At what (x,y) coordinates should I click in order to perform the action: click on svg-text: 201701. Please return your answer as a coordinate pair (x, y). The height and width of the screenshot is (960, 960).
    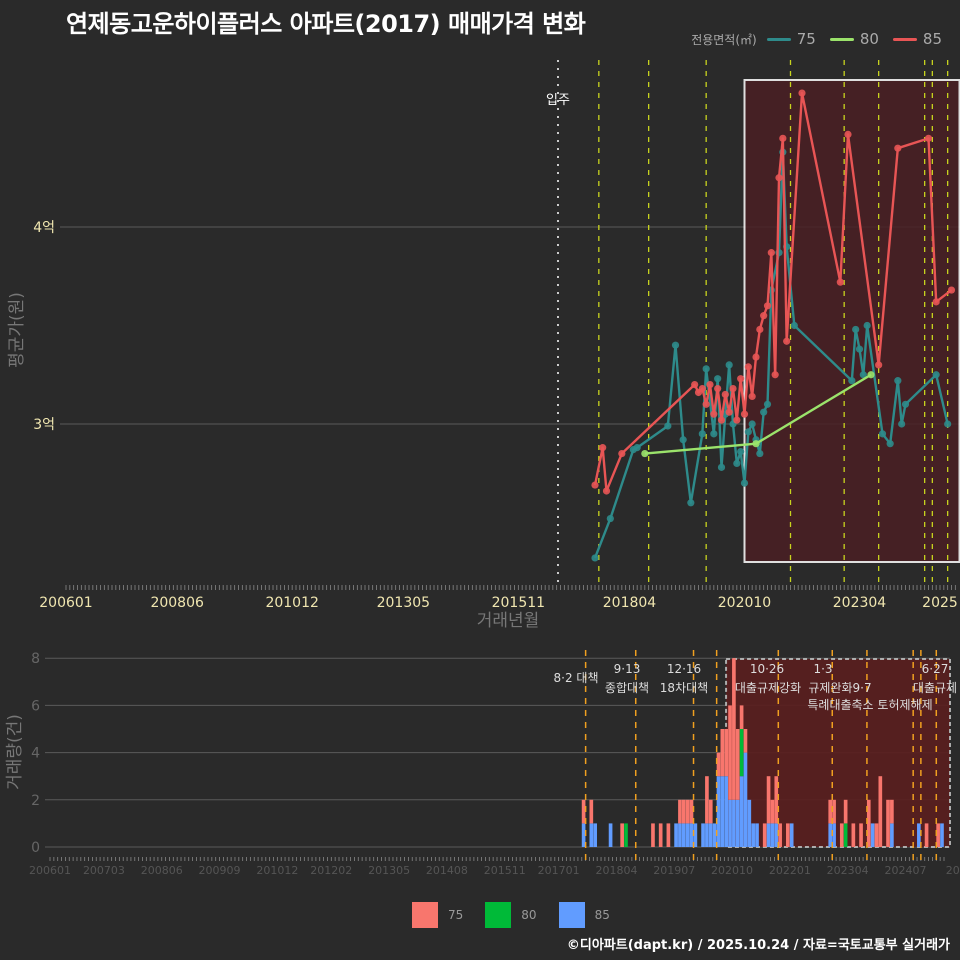
    Looking at the image, I should click on (559, 870).